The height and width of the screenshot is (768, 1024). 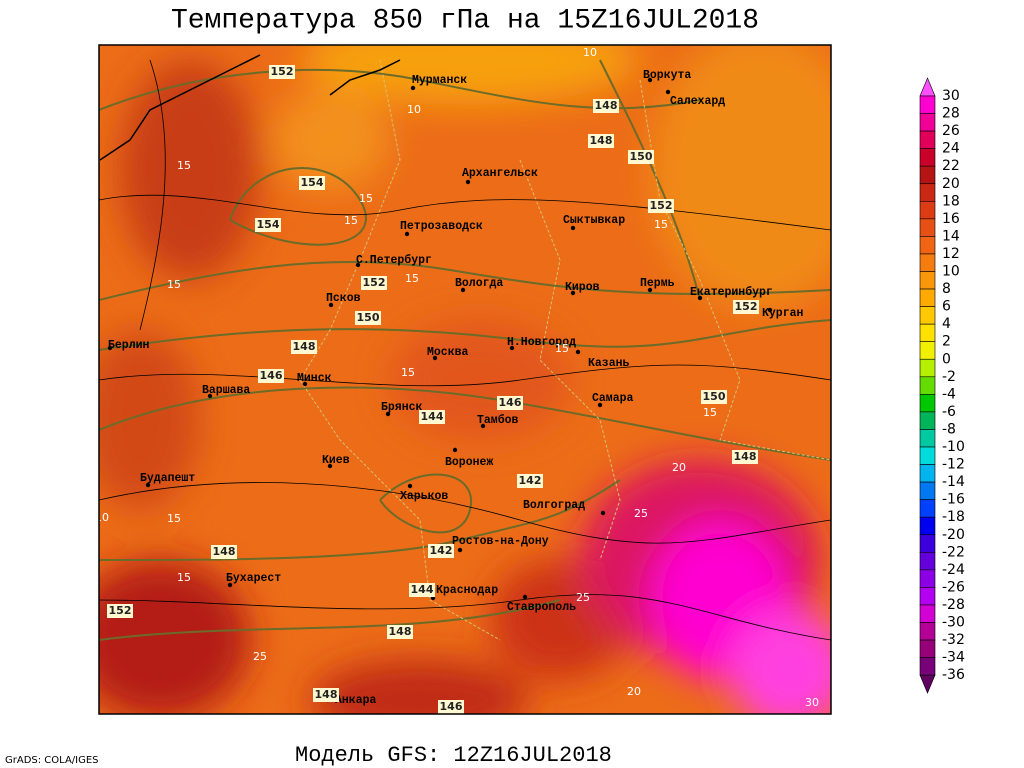 What do you see at coordinates (498, 420) in the screenshot?
I see `city-label: Тамбов` at bounding box center [498, 420].